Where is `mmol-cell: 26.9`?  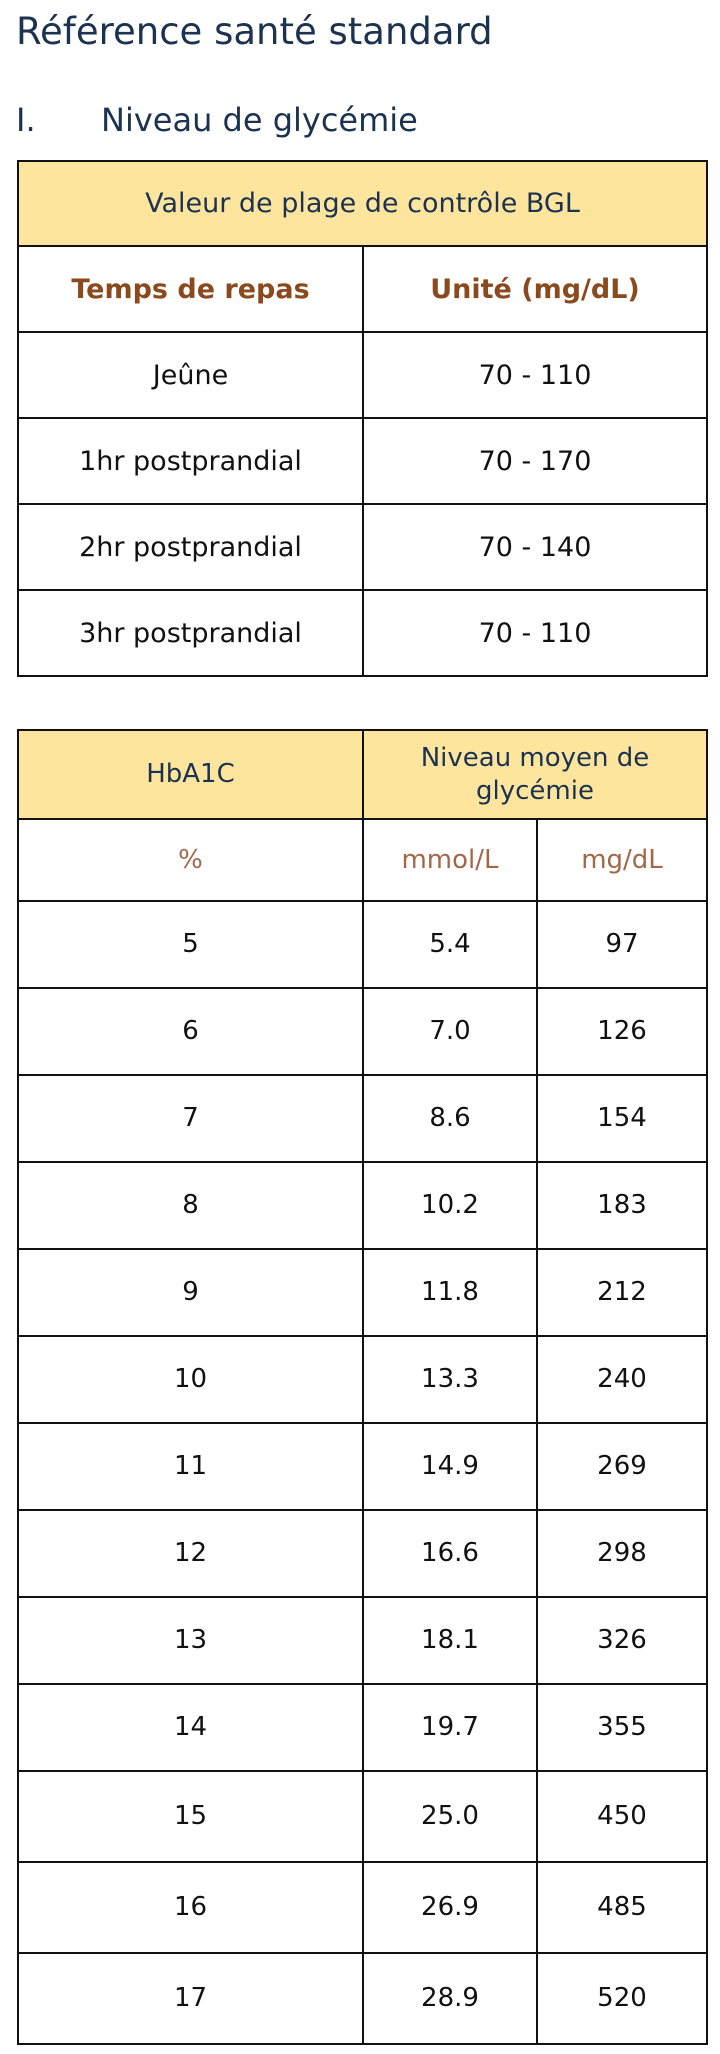 mmol-cell: 26.9 is located at coordinates (450, 1907).